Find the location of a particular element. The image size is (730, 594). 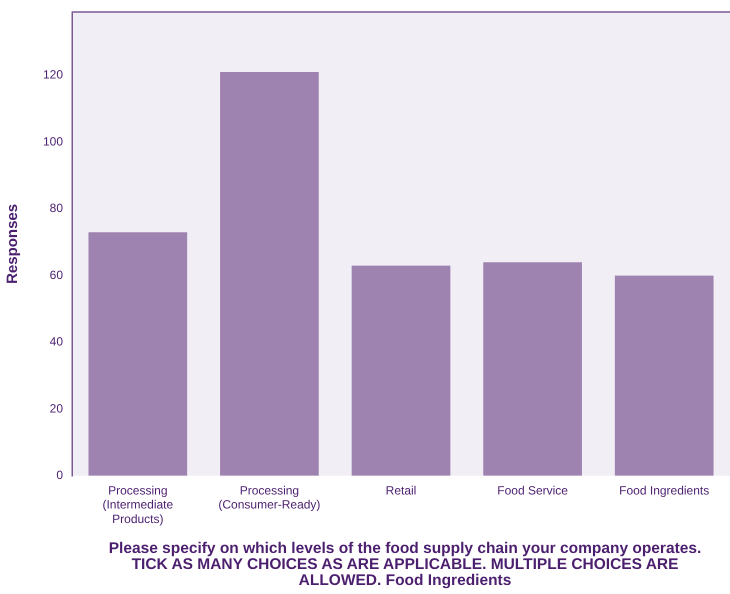

x-tick-label: Food Service is located at coordinates (532, 490).